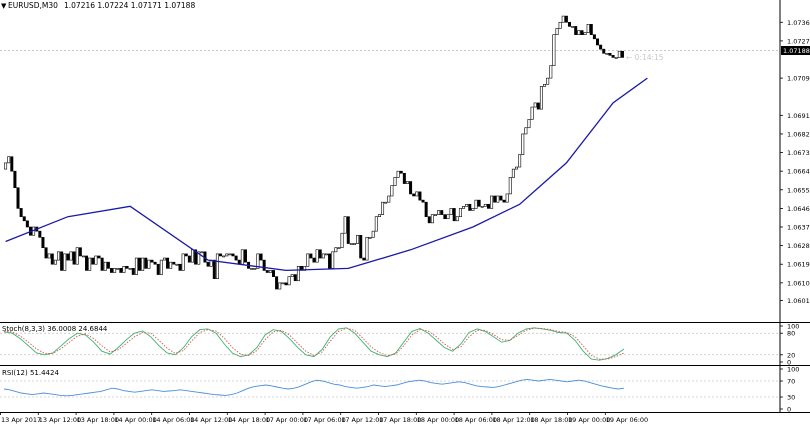 The height and width of the screenshot is (429, 810). I want to click on y-tick-label: 1.06015, so click(798, 301).